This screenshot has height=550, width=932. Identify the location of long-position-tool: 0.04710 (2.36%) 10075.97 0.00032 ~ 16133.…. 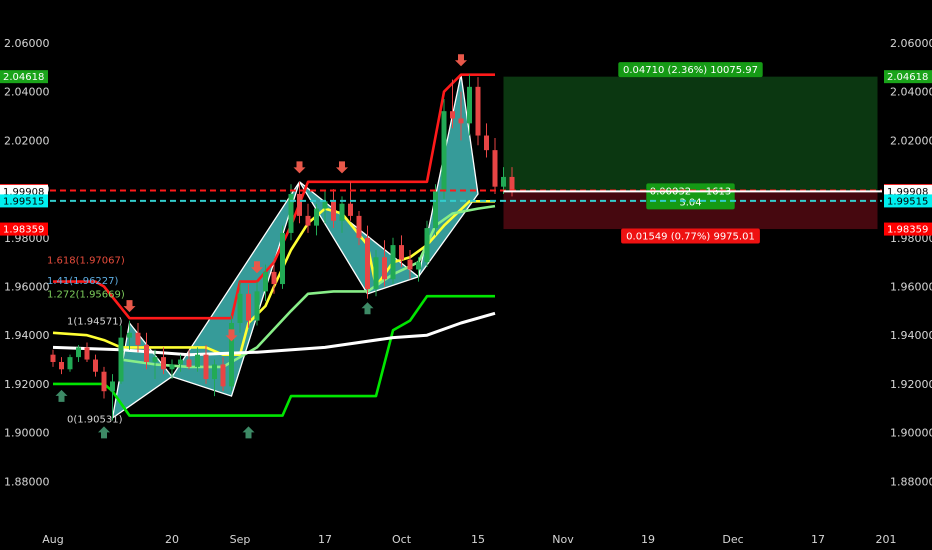
(690, 153).